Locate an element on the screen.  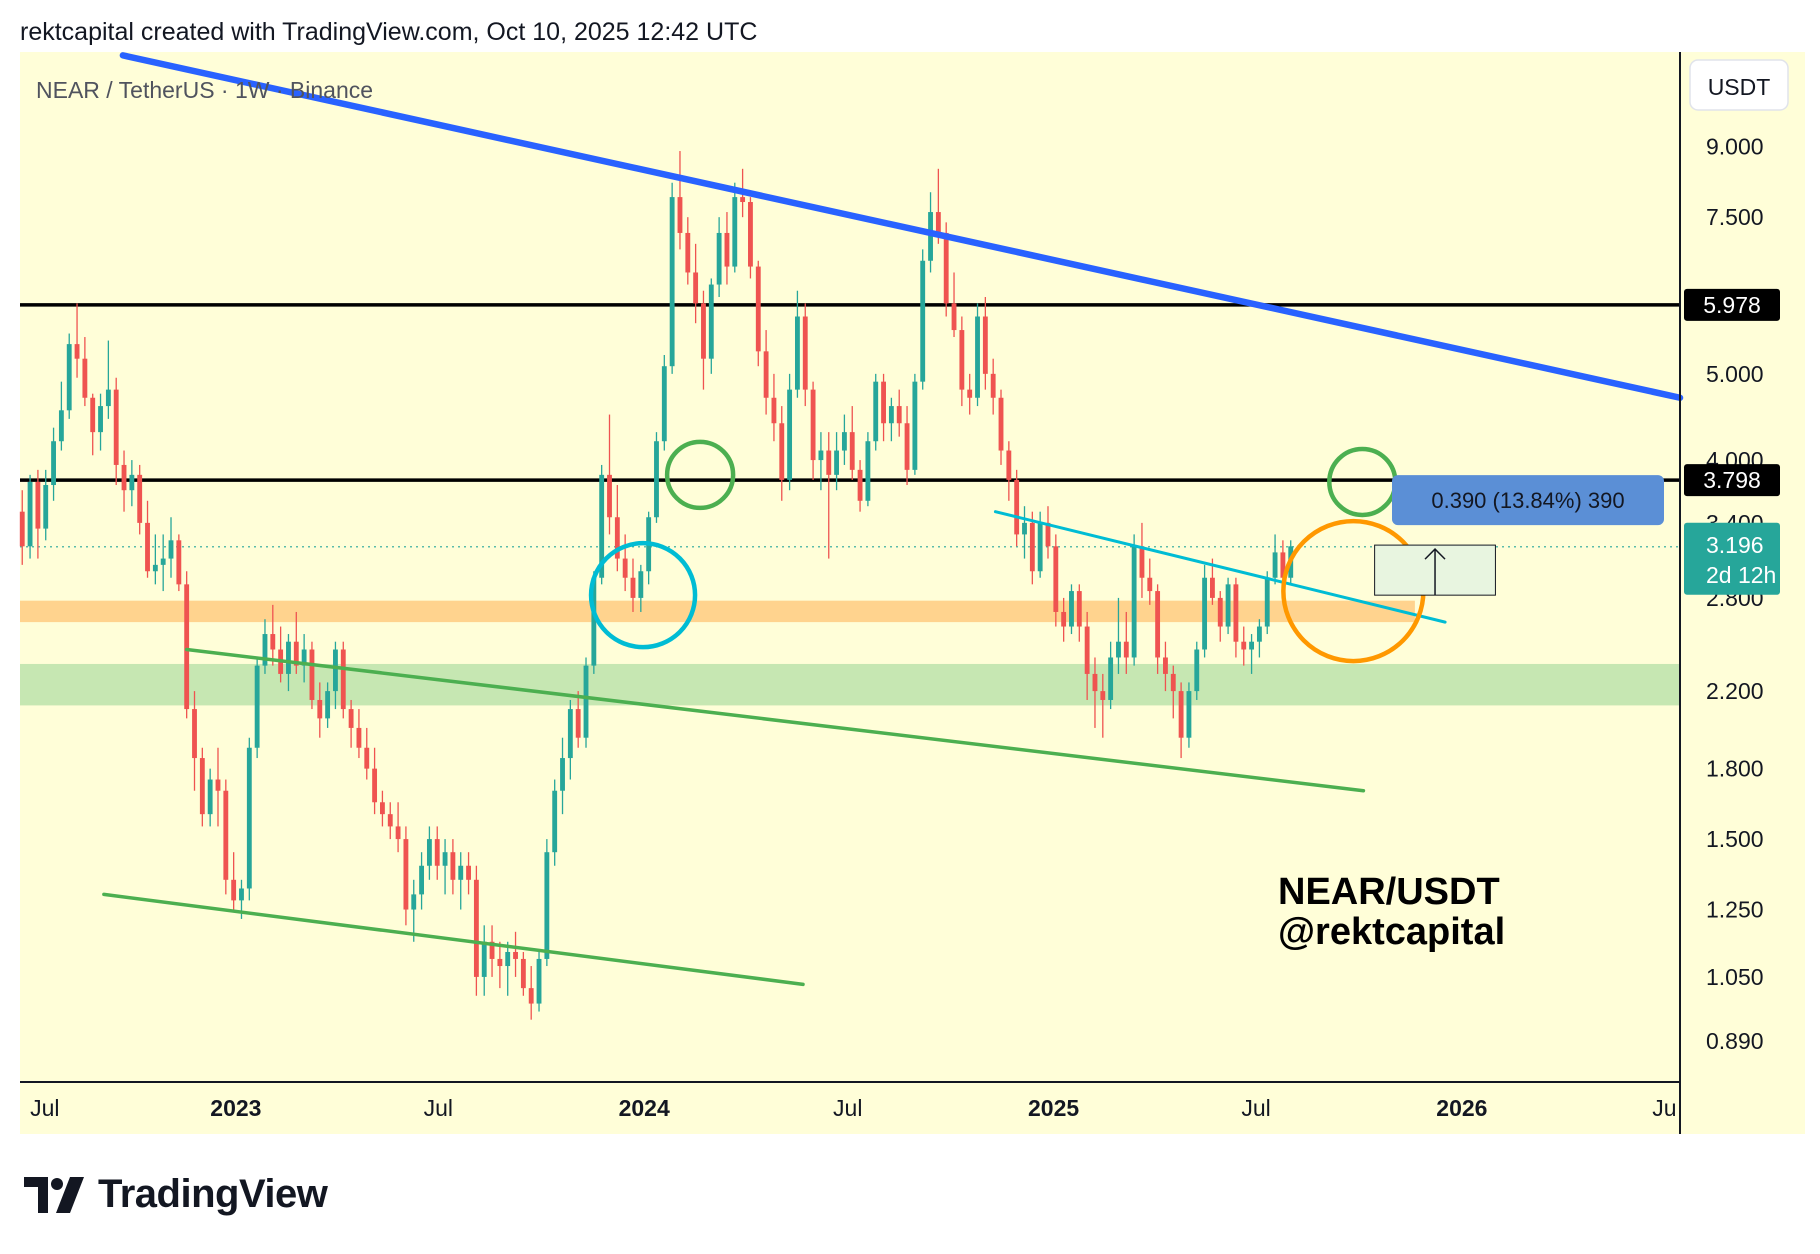
circle-cyan is located at coordinates (643, 595).